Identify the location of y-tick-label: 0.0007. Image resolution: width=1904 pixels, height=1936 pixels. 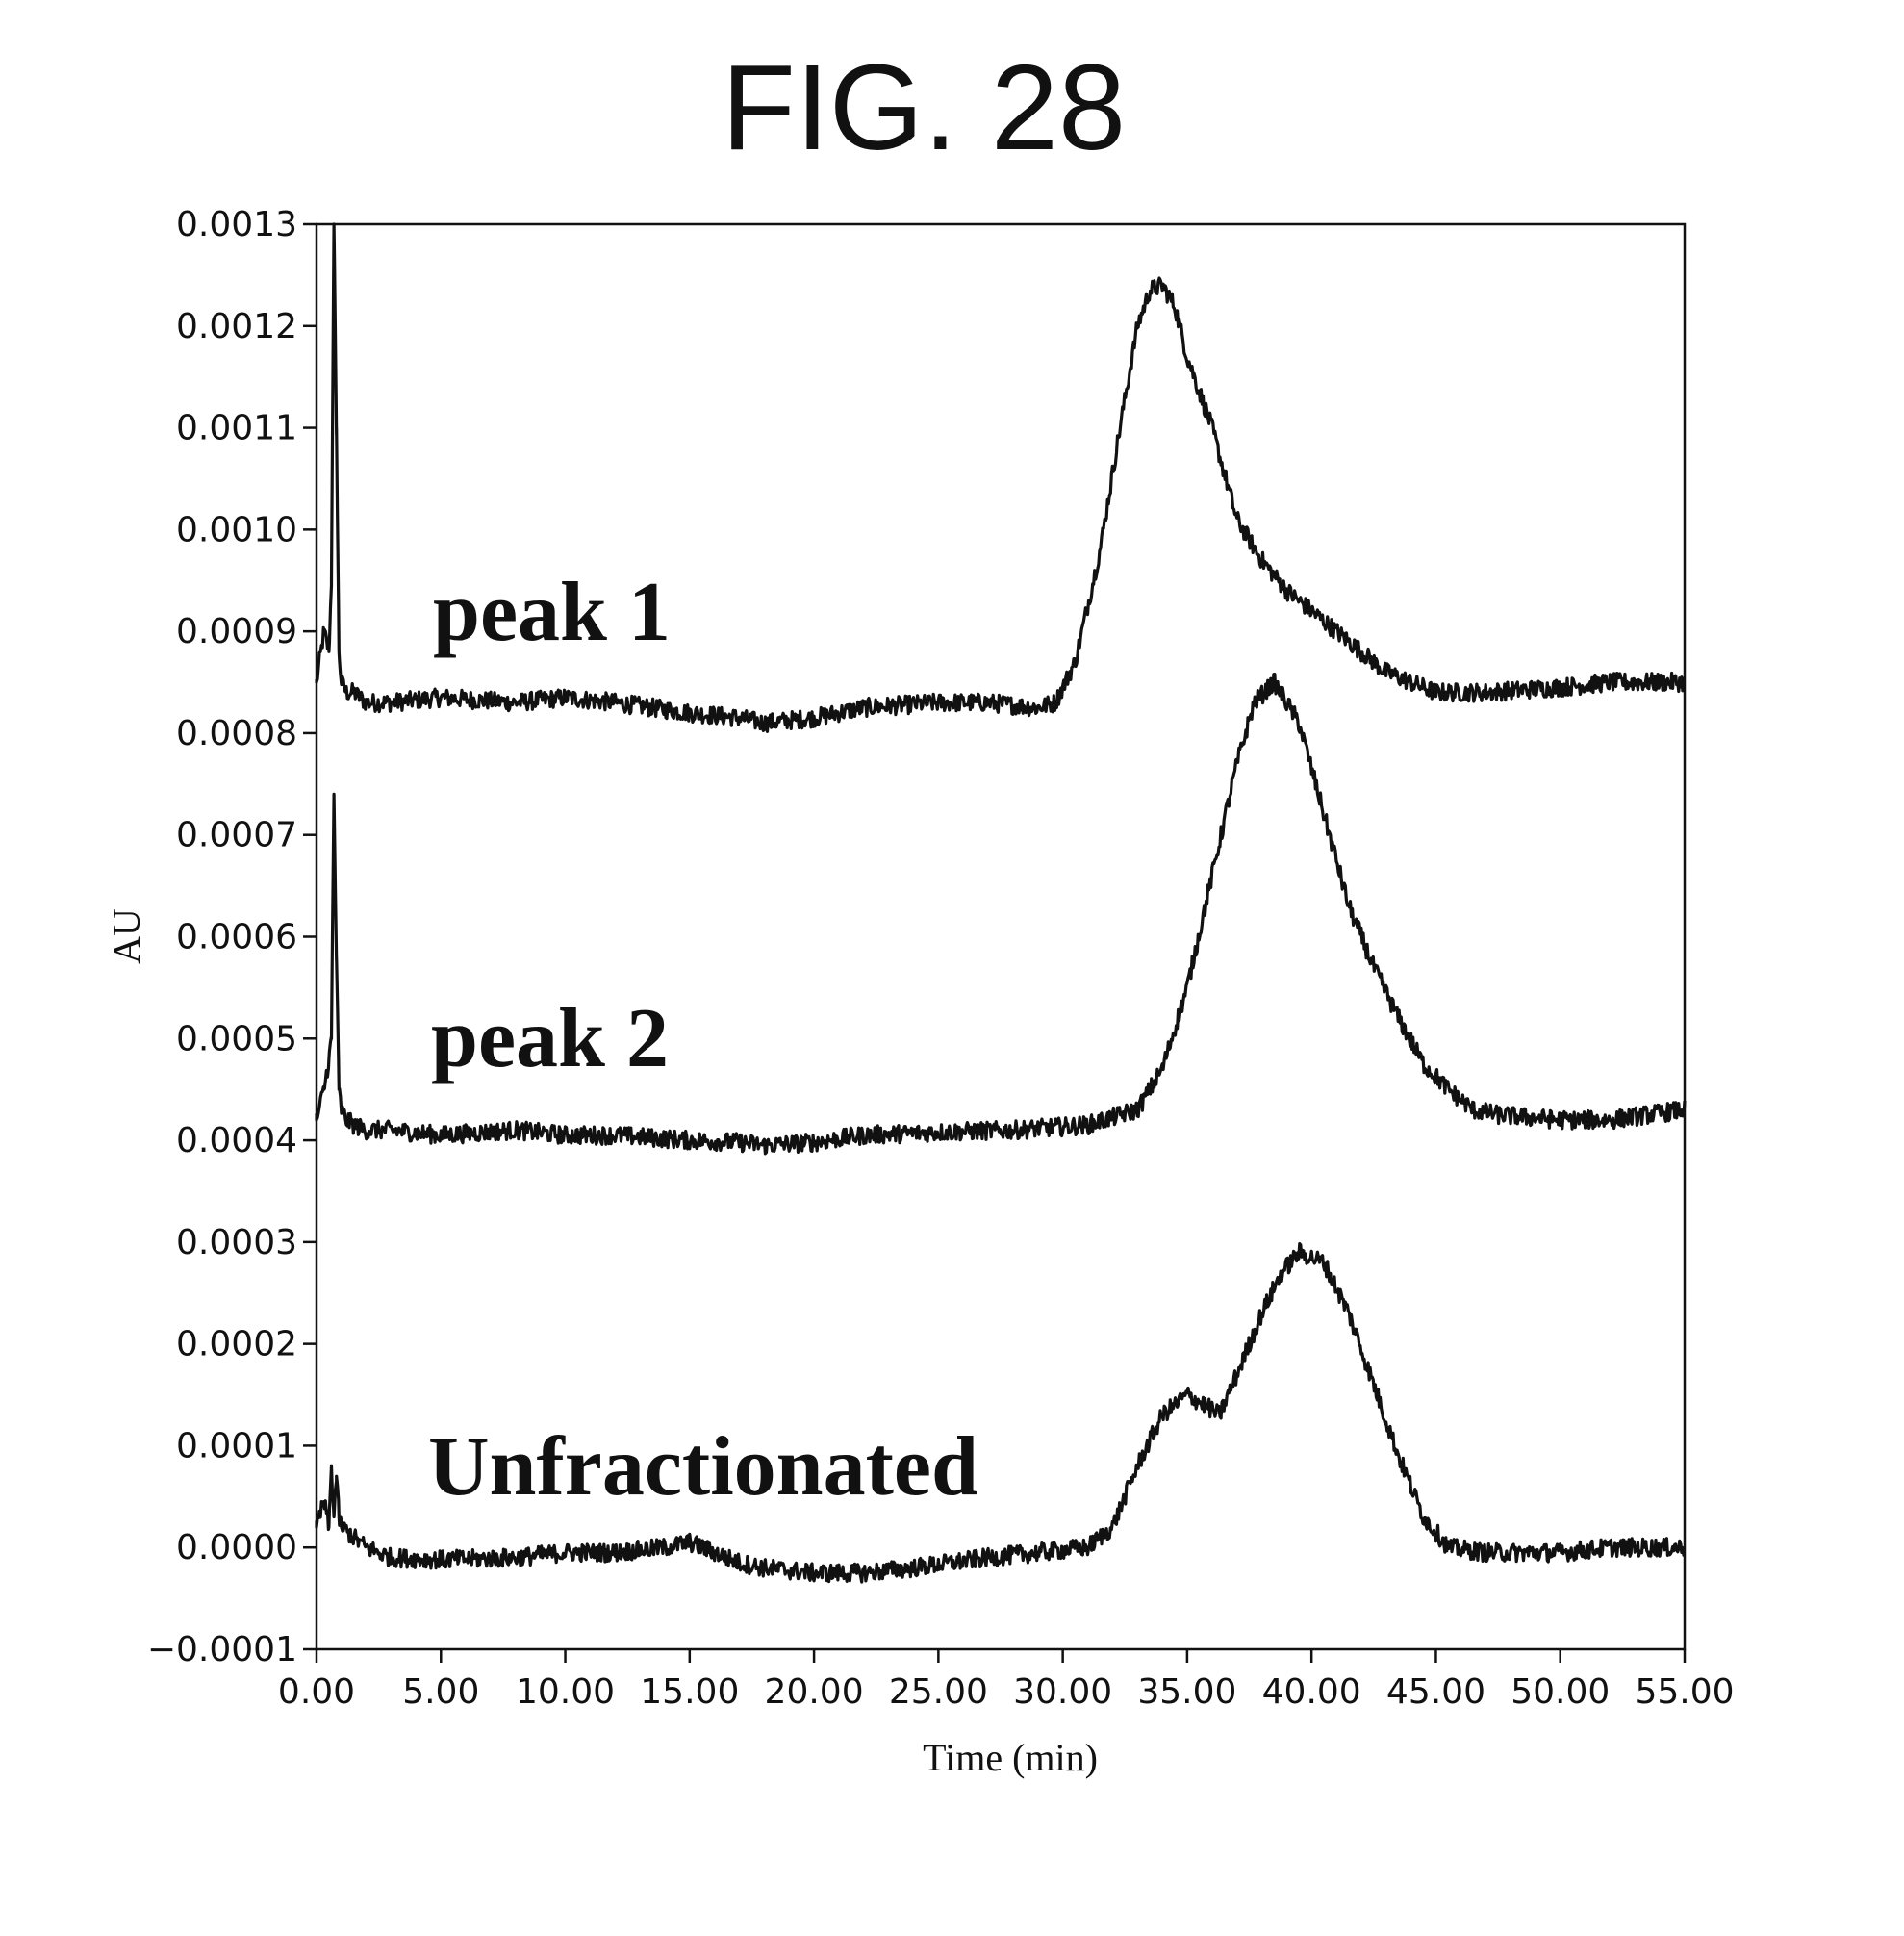
(236, 835).